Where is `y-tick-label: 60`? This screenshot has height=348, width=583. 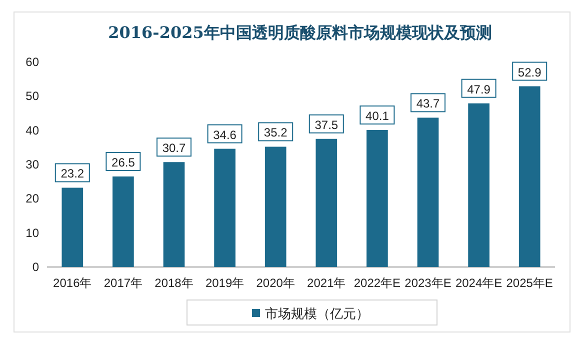
y-tick-label: 60 is located at coordinates (33, 62).